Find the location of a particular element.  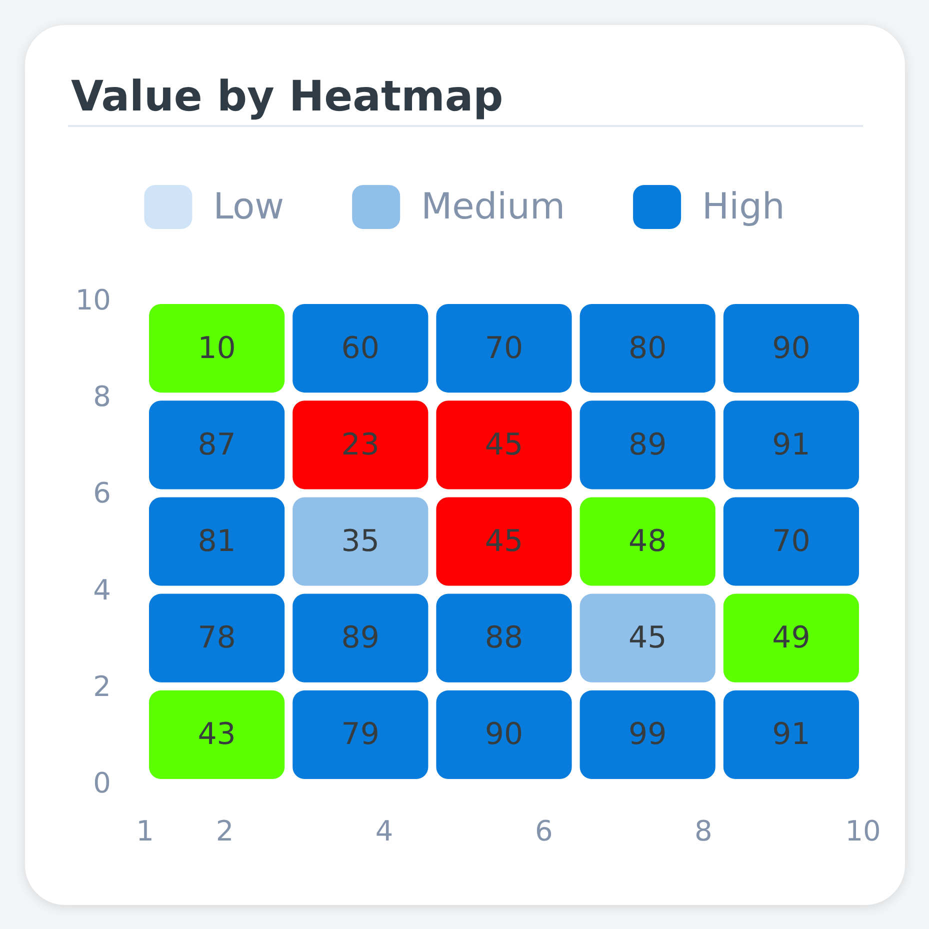

data-label: 78 is located at coordinates (217, 638).